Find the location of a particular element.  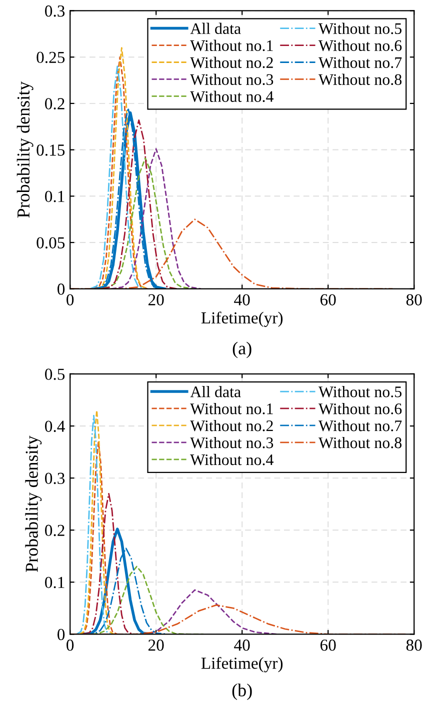

y-tick-label: 0.5 is located at coordinates (55, 374).